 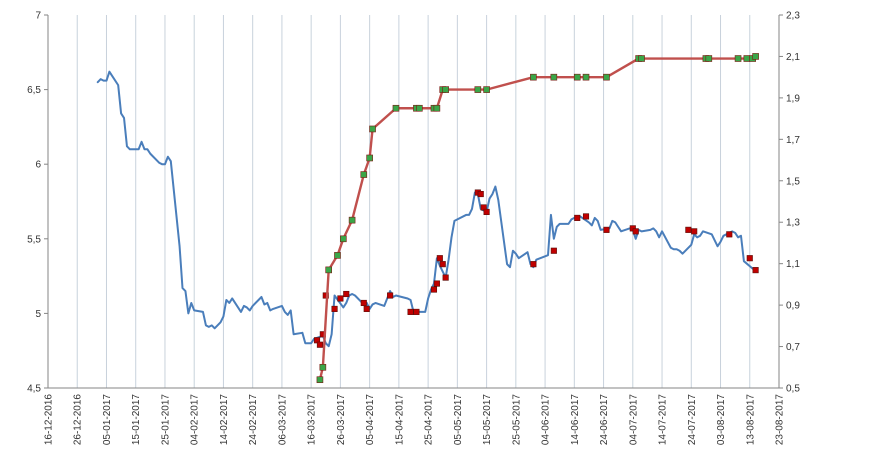 I want to click on x-tick-label: 26-12-2016, so click(x=78, y=420).